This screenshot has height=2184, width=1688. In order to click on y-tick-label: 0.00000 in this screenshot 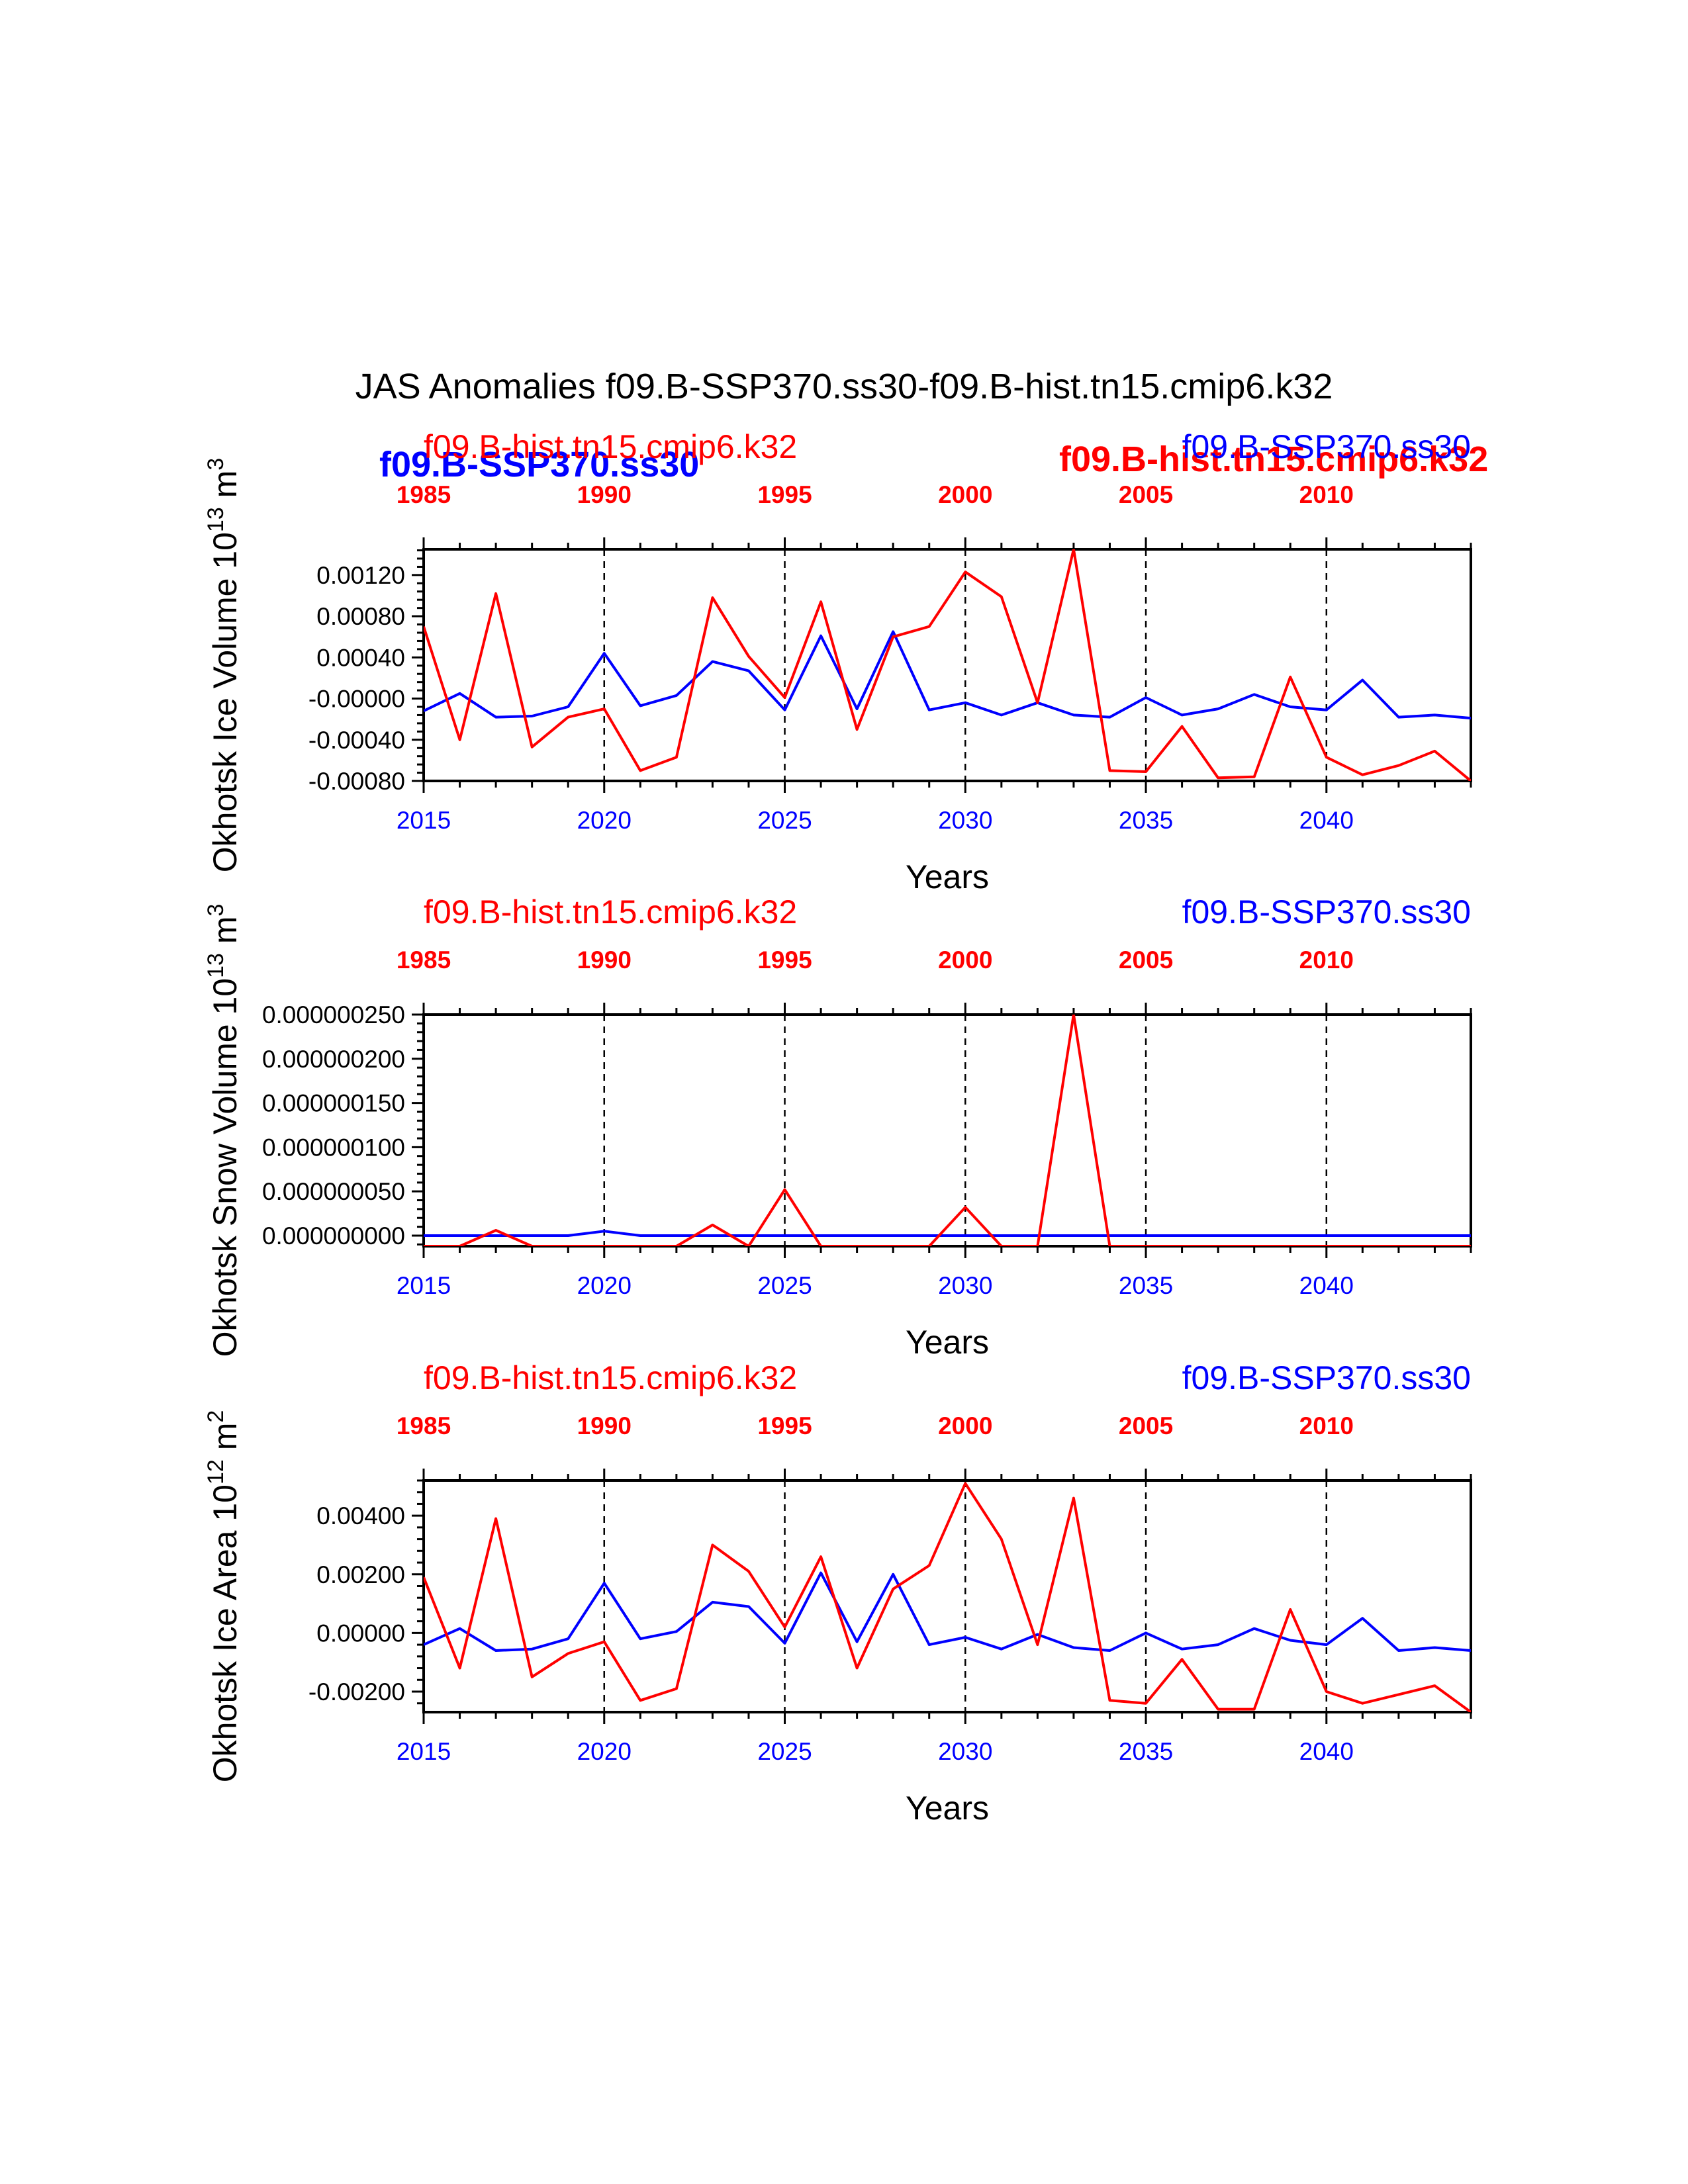, I will do `click(360, 1633)`.